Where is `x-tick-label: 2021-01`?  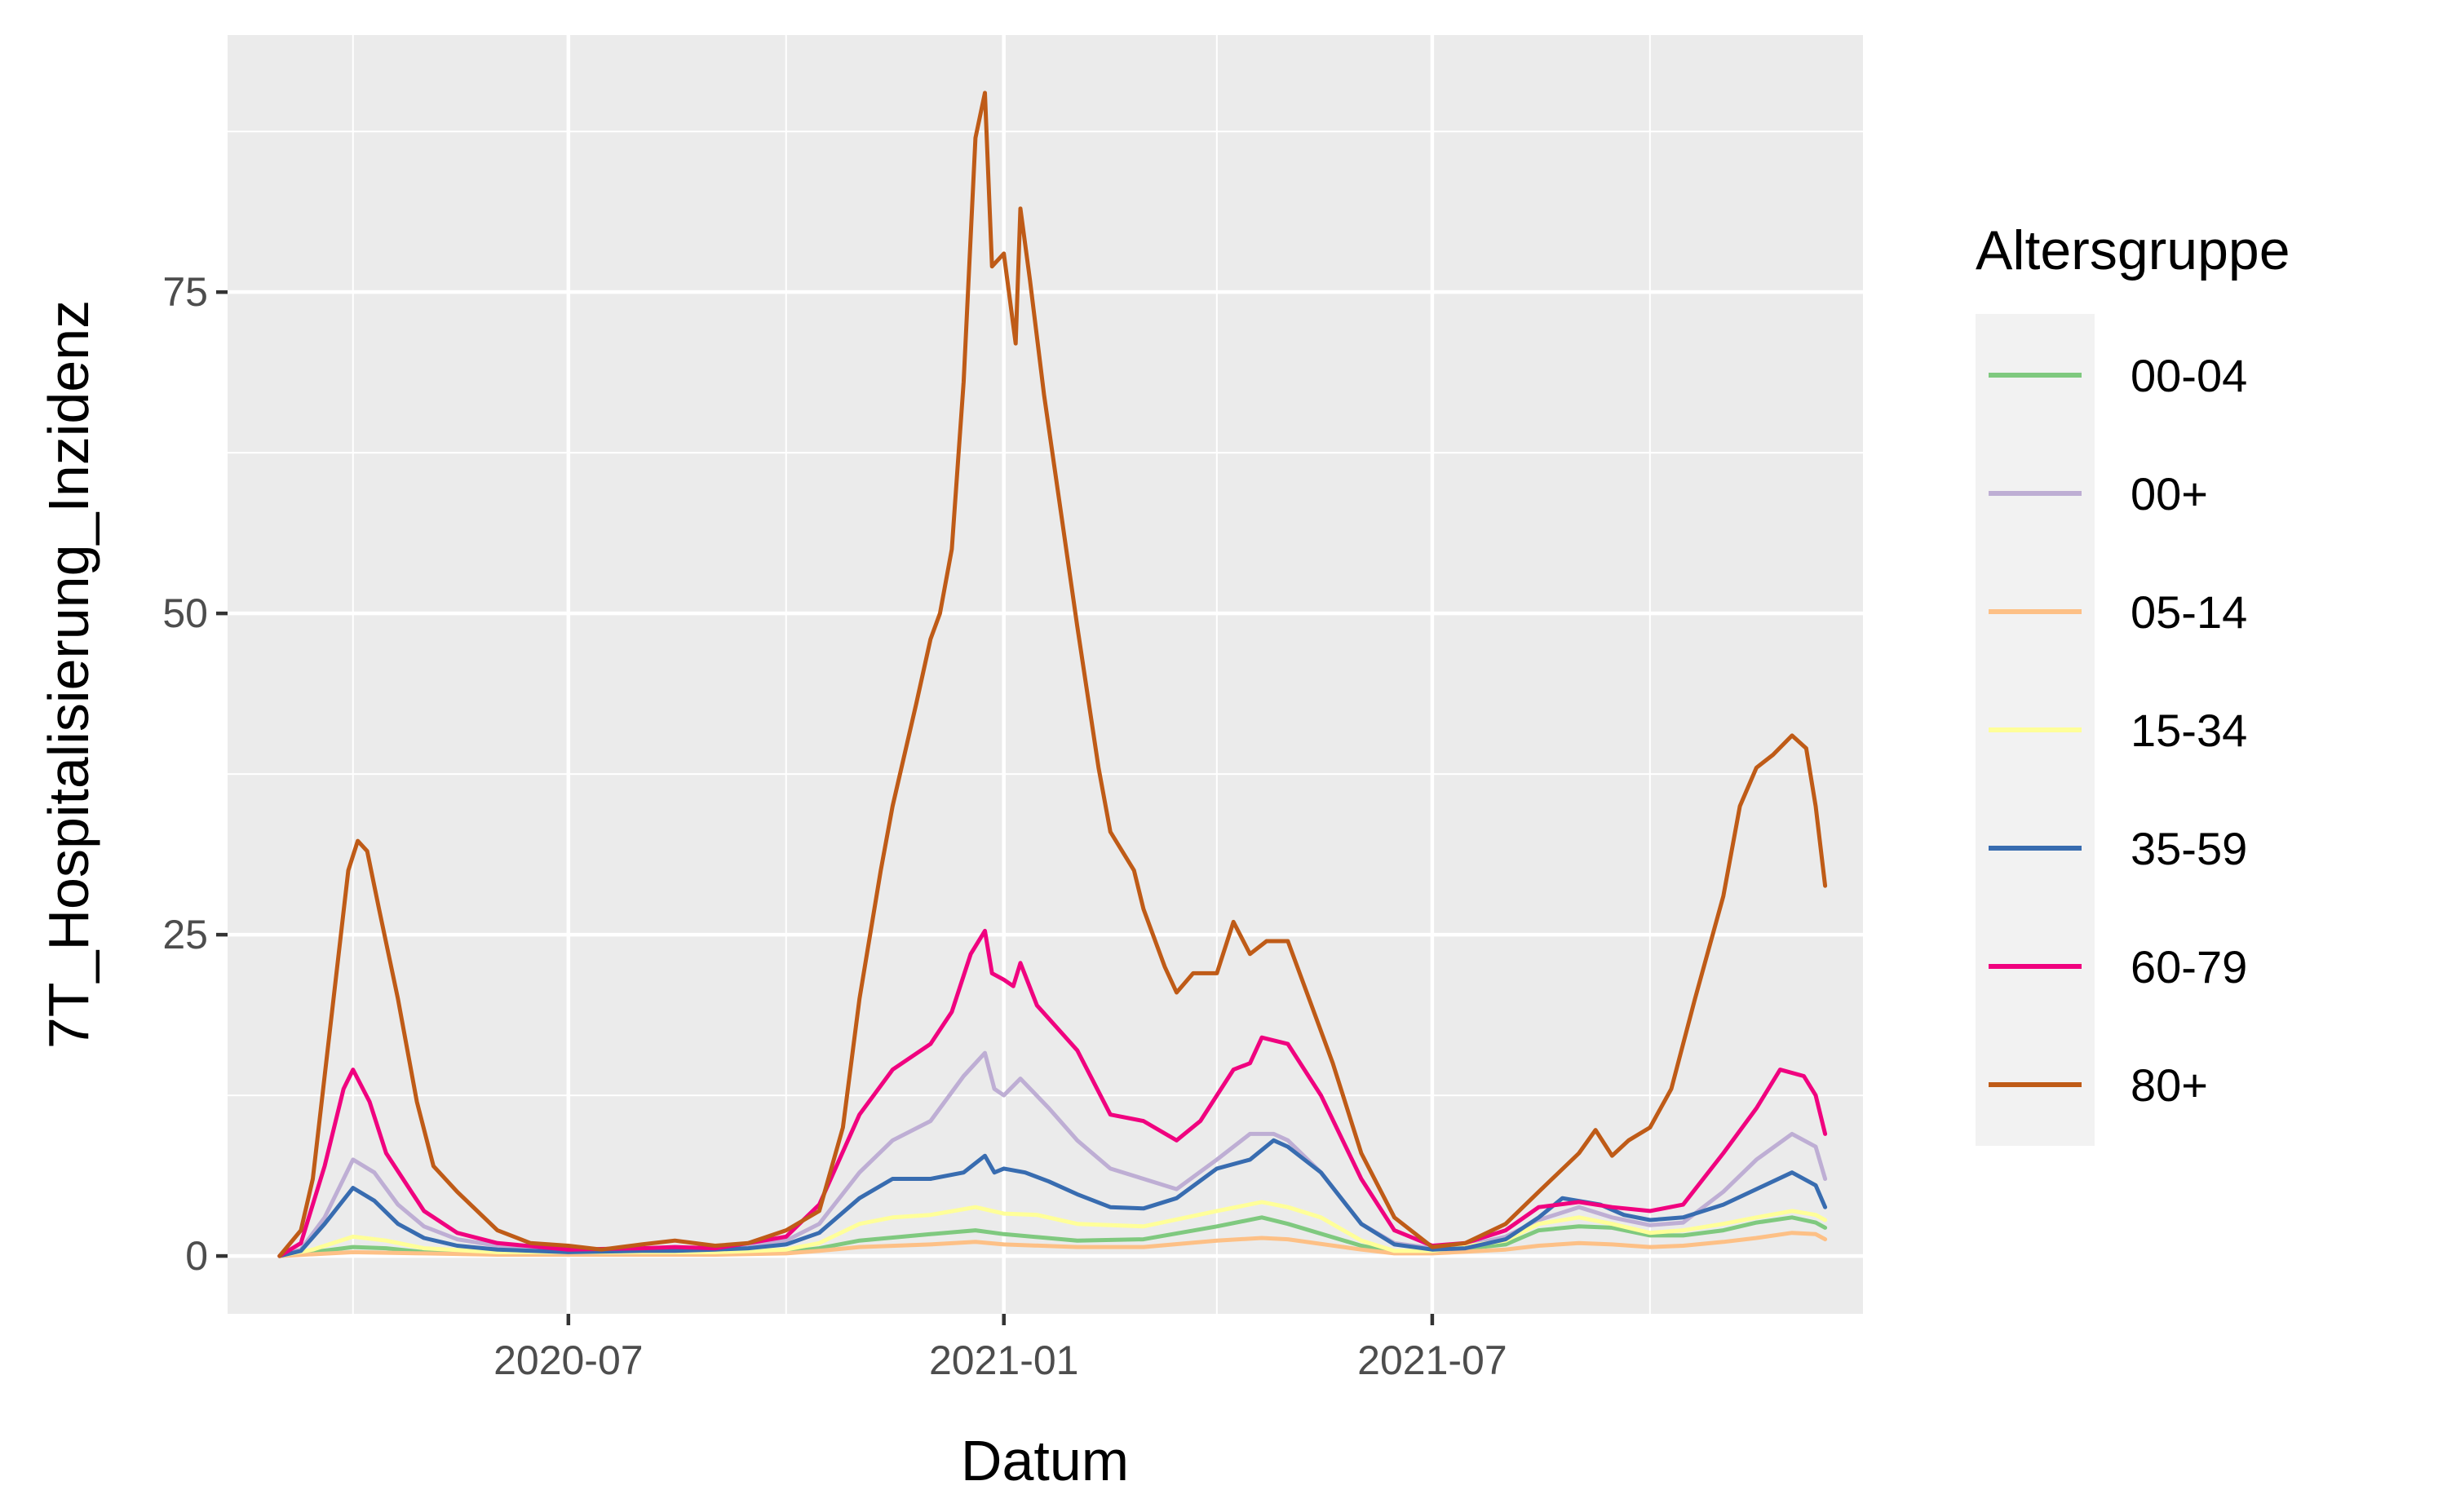
x-tick-label: 2021-01 is located at coordinates (1004, 1360).